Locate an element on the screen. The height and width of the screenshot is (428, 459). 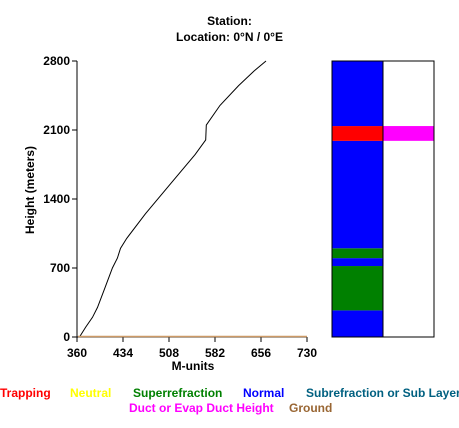
station-title: Station: is located at coordinates (229, 21).